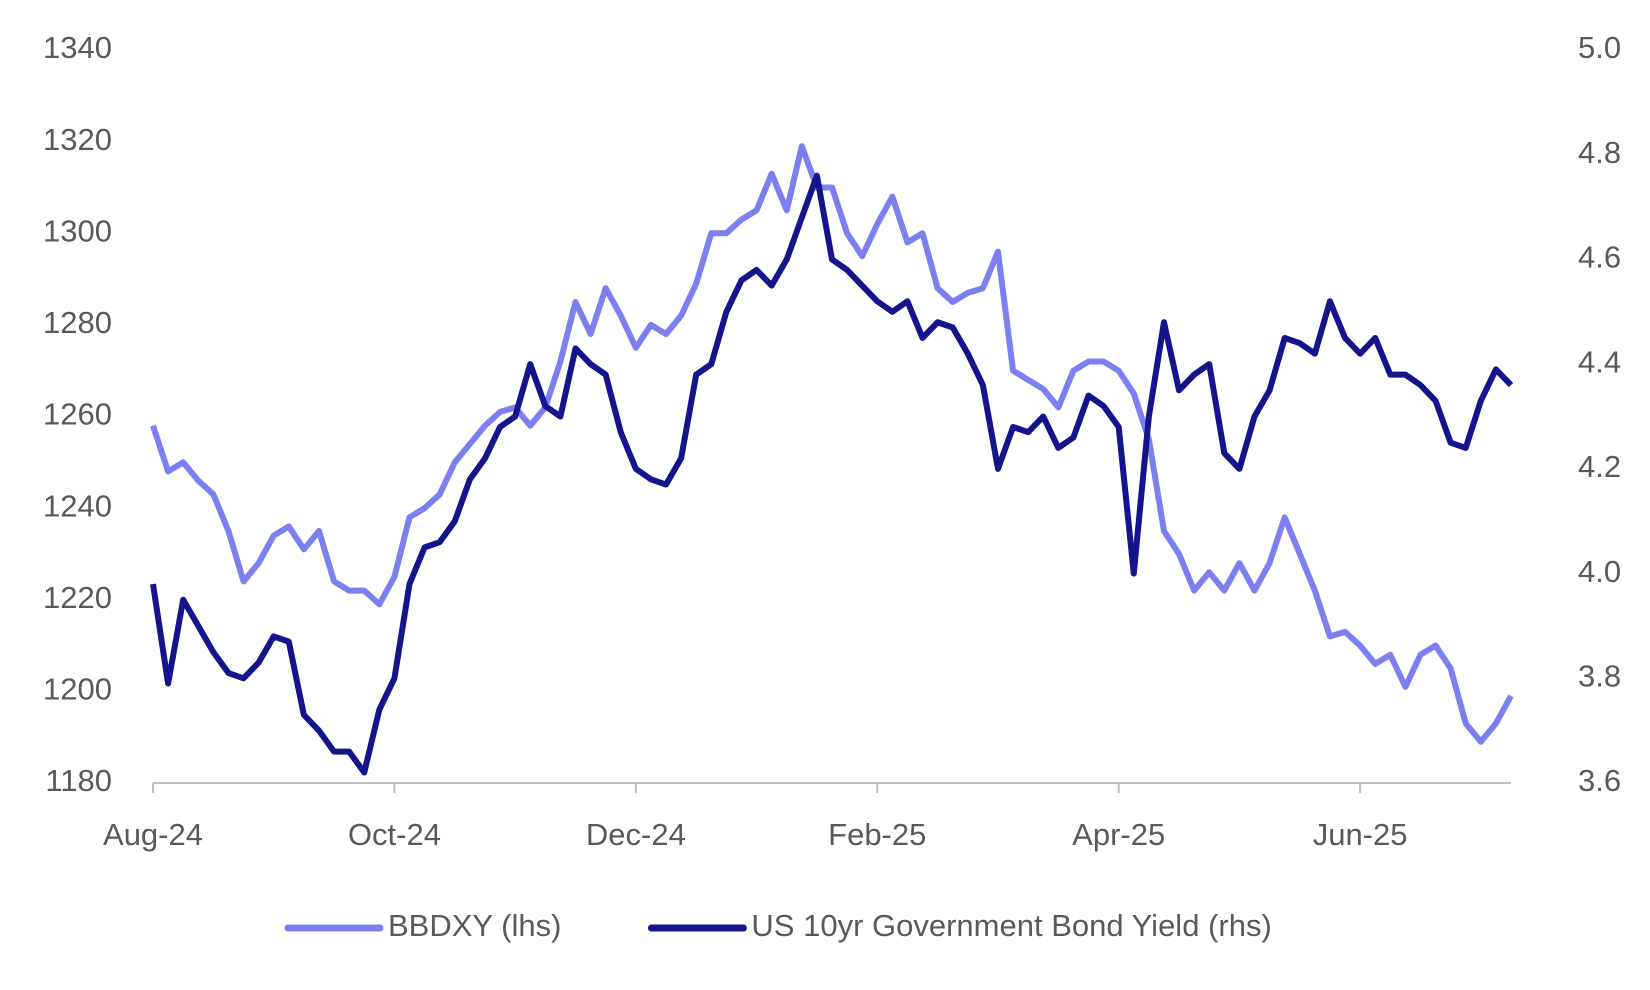  Describe the element at coordinates (1599, 257) in the screenshot. I see `y2-tick-label: 4.6` at that location.